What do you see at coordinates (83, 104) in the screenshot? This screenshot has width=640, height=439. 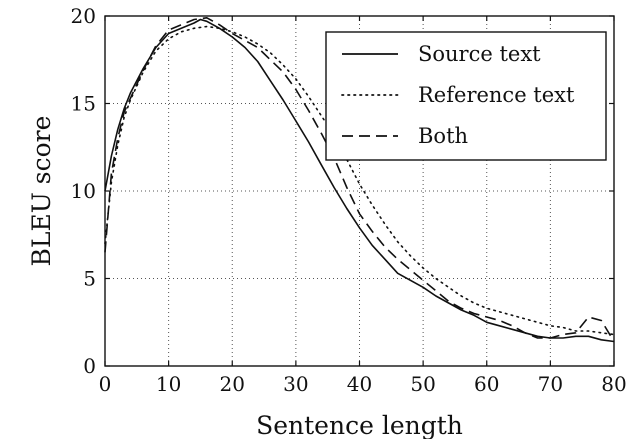 I see `y-tick-label: 15` at bounding box center [83, 104].